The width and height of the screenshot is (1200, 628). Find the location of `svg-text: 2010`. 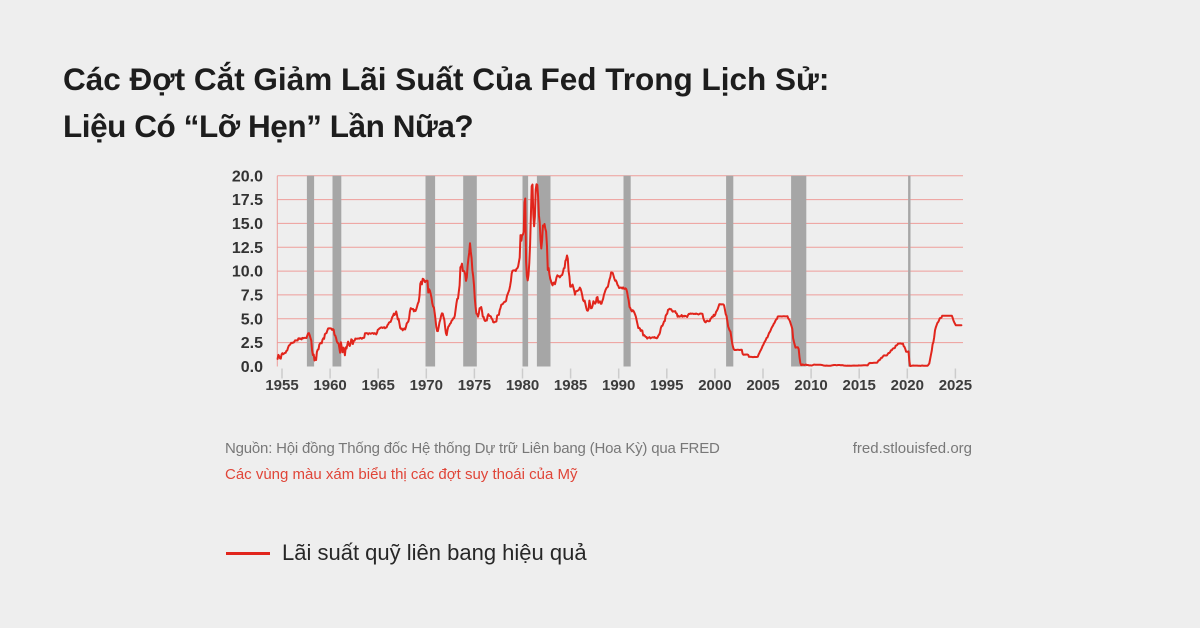

svg-text: 2010 is located at coordinates (810, 385).